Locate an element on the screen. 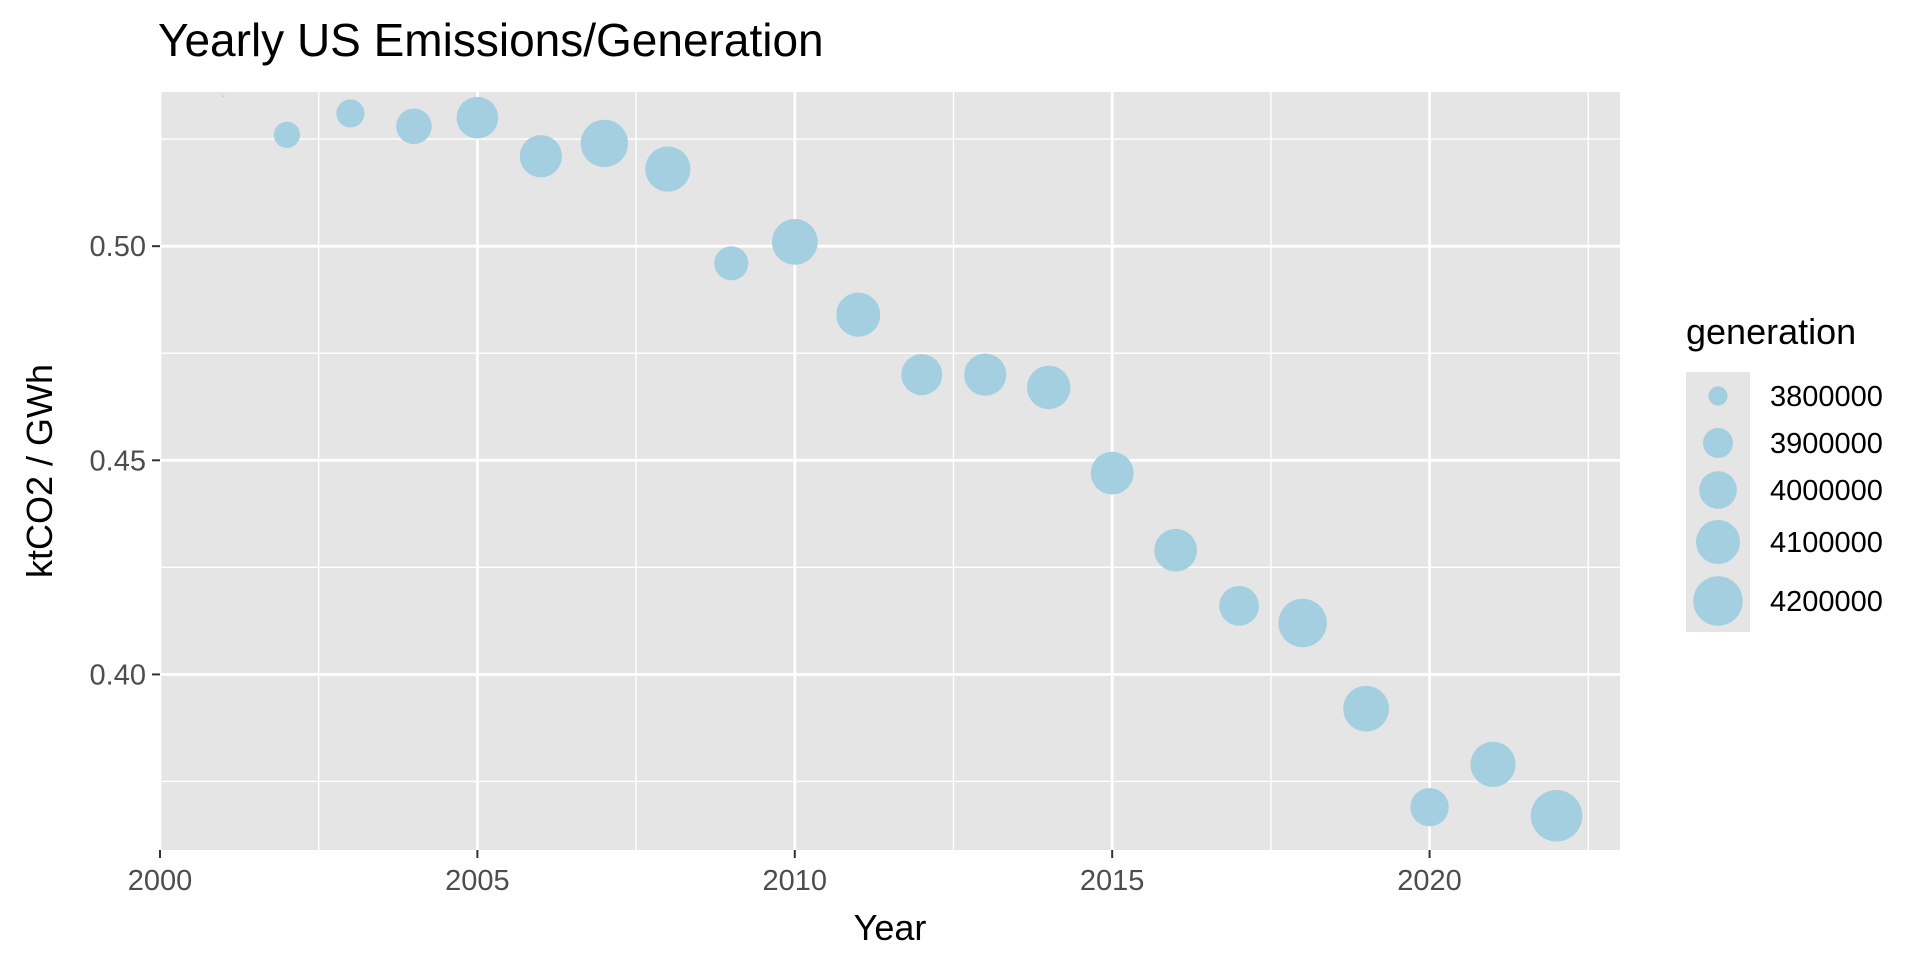 This screenshot has width=1920, height=965. legend-items: 3800000 3900000 4000000 4100000 4200000 is located at coordinates (1788, 503).